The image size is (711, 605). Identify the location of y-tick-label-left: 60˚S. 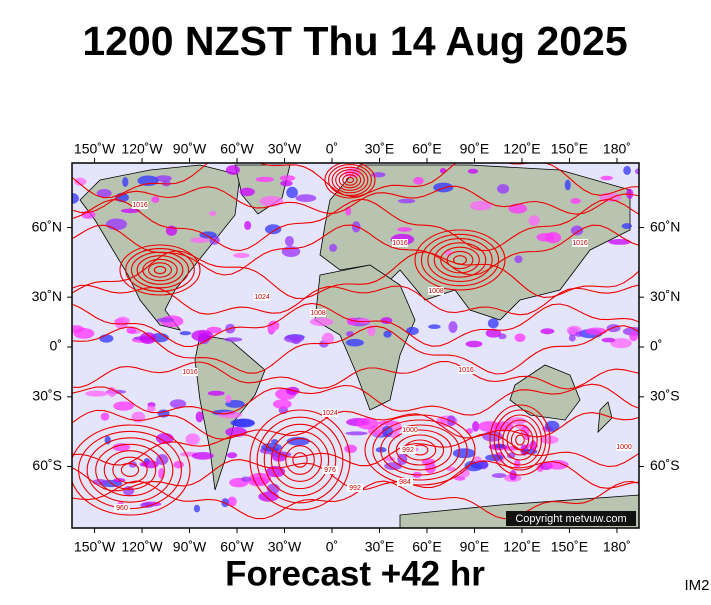
(47, 465).